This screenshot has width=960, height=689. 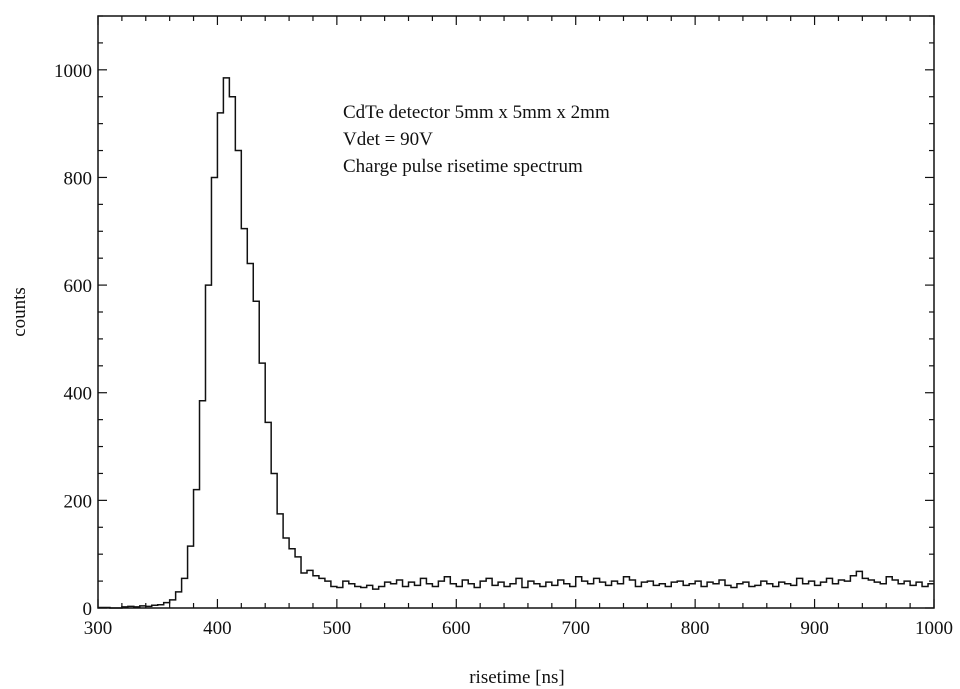 What do you see at coordinates (388, 139) in the screenshot?
I see `annotation-voltage: Vdet = 90V` at bounding box center [388, 139].